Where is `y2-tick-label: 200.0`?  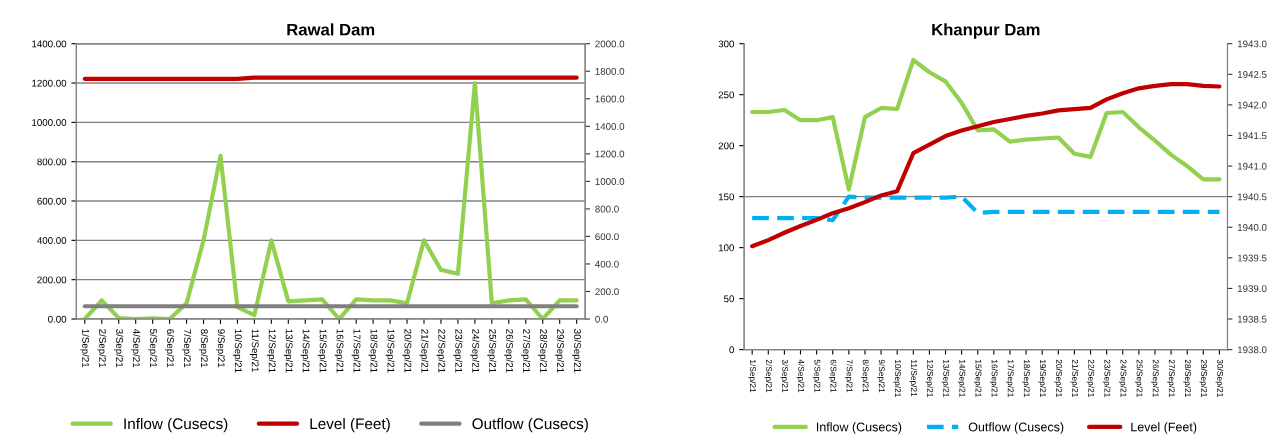 y2-tick-label: 200.0 is located at coordinates (607, 292).